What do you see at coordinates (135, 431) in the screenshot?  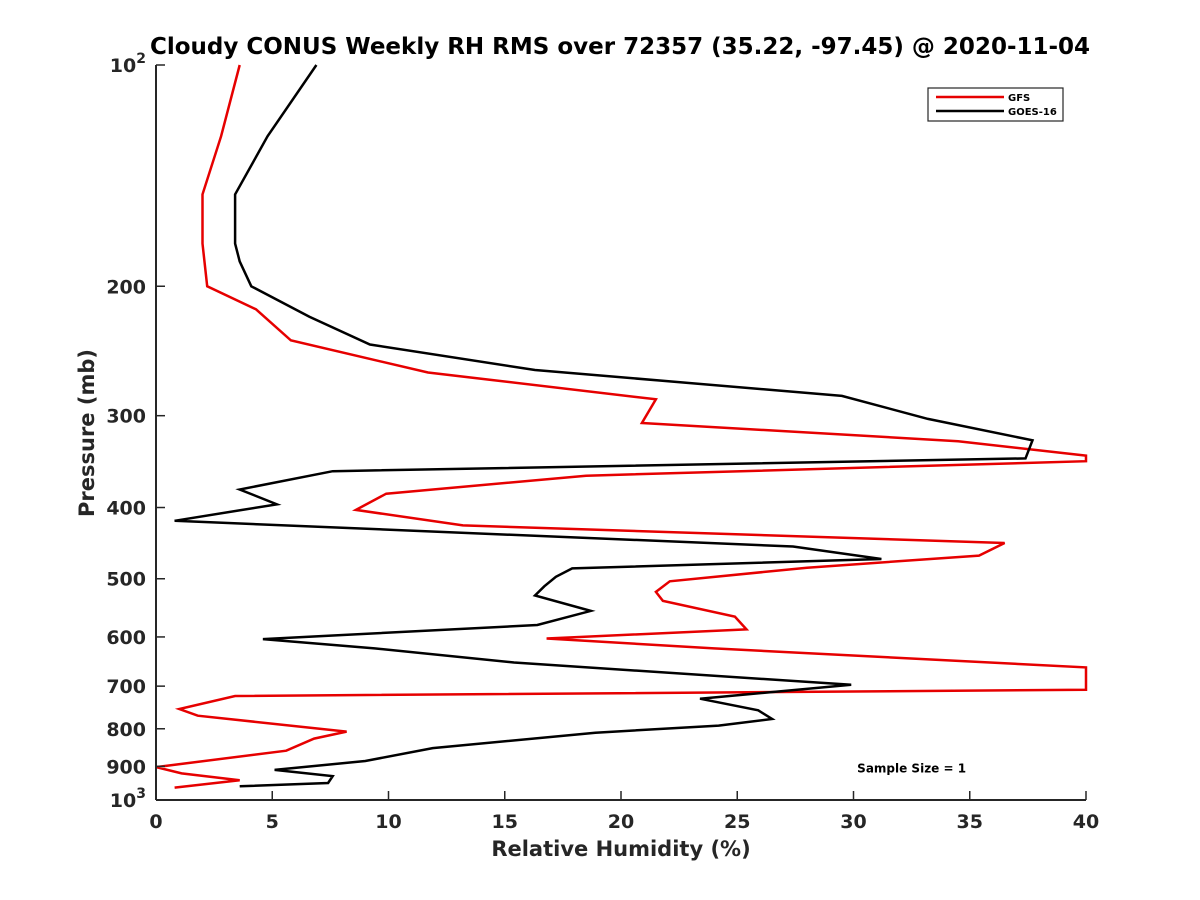 I see `y-ticks: 10² 200 300 400 500 600 700 800 900 10³` at bounding box center [135, 431].